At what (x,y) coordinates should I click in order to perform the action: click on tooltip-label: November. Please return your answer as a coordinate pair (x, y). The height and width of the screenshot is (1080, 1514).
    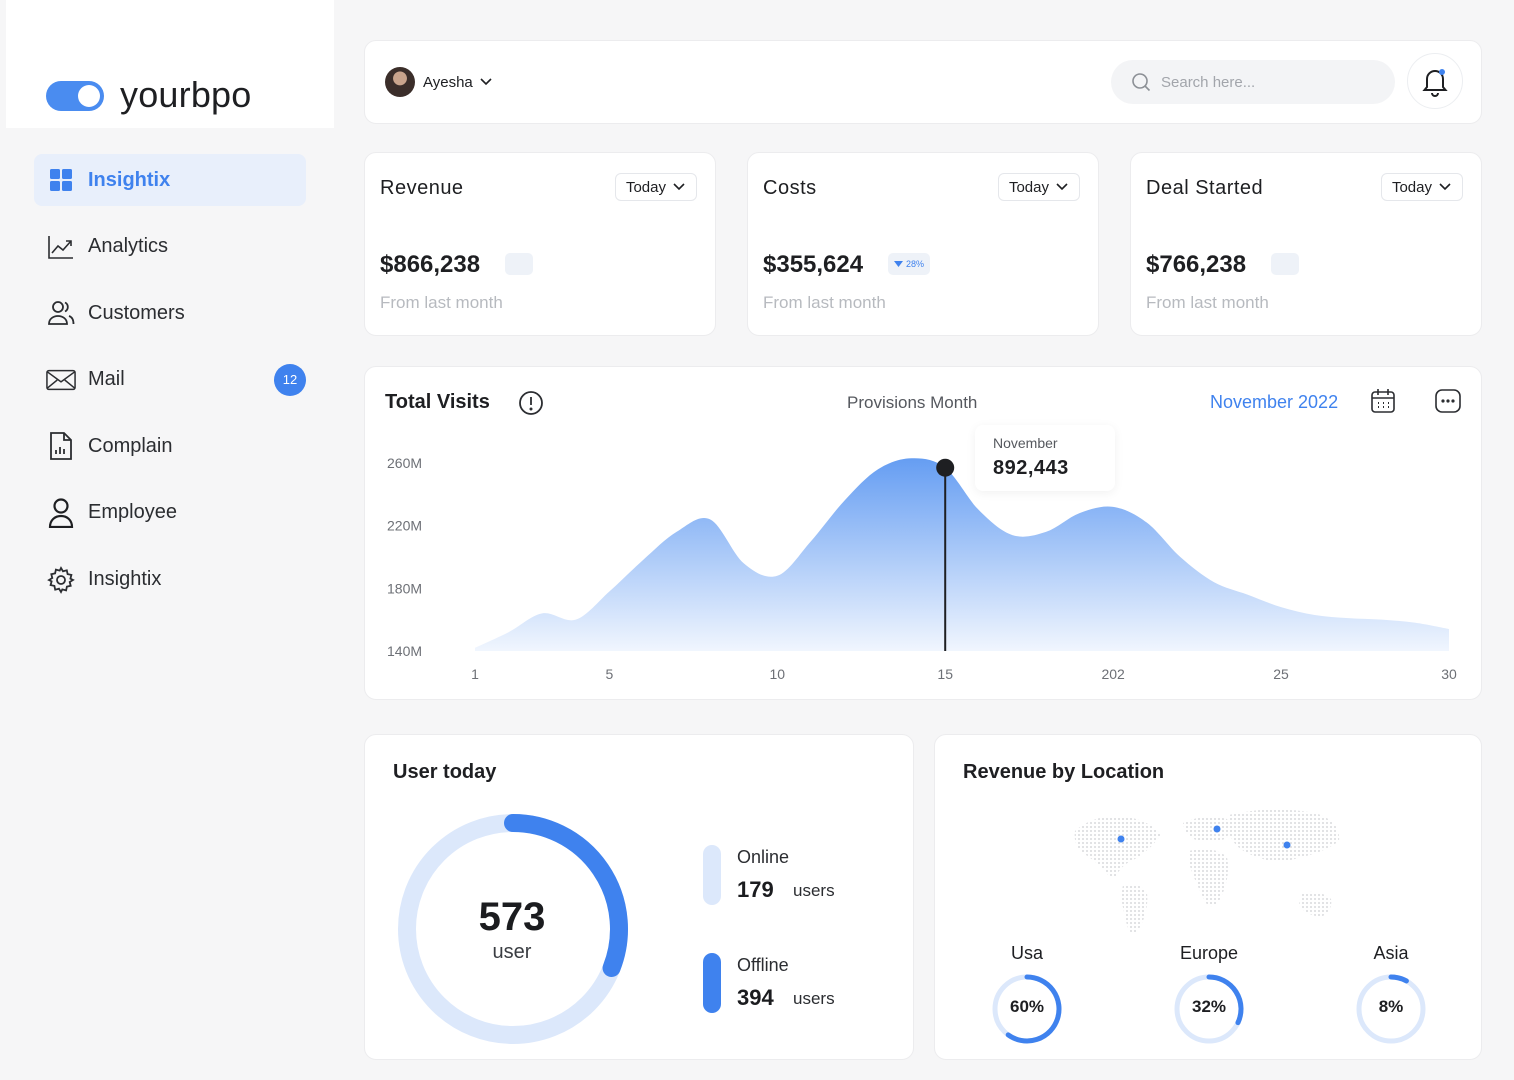
    Looking at the image, I should click on (1025, 443).